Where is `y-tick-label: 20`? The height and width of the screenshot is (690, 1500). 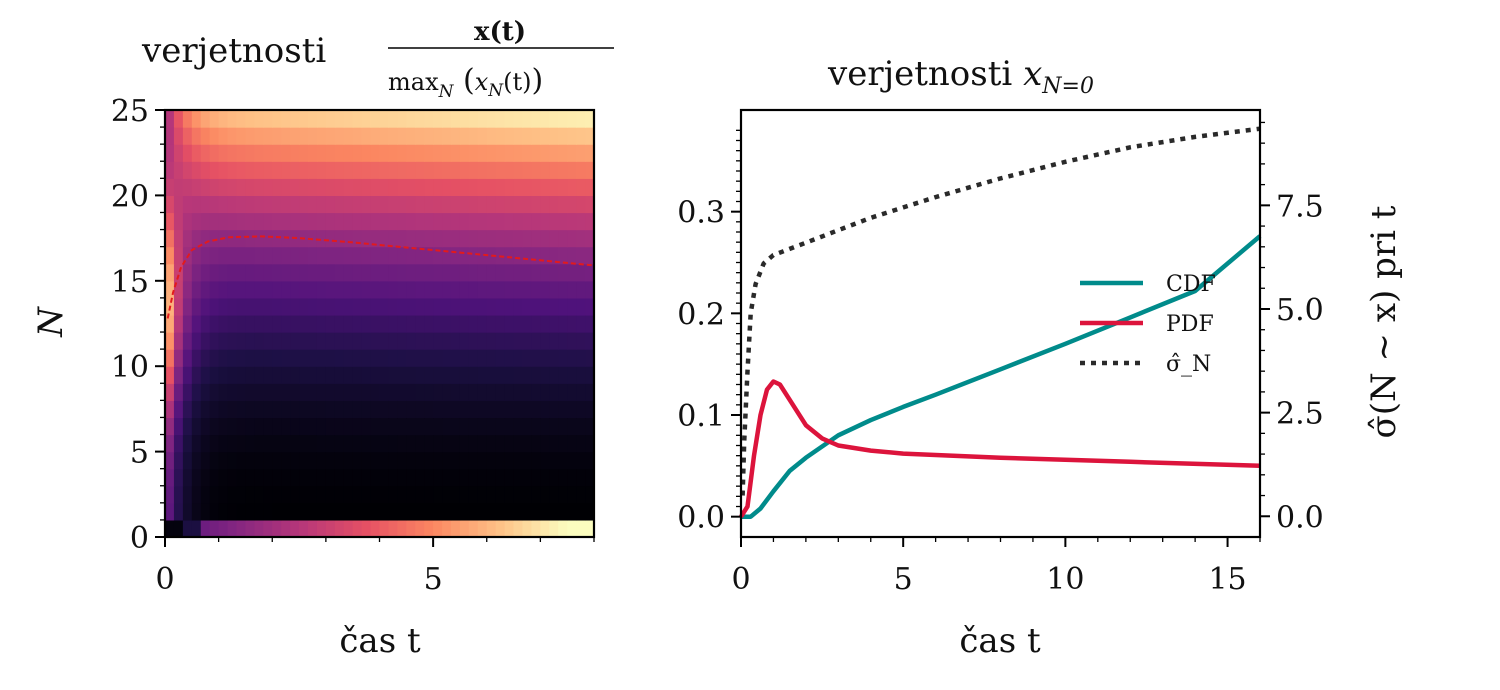
y-tick-label: 20 is located at coordinates (130, 196).